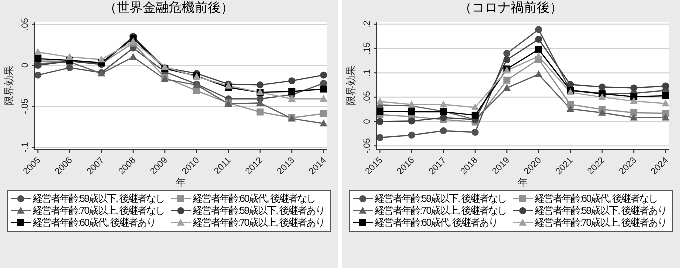 Image resolution: width=680 pixels, height=270 pixels. Describe the element at coordinates (367, 73) in the screenshot. I see `y-tick-label: .1` at that location.